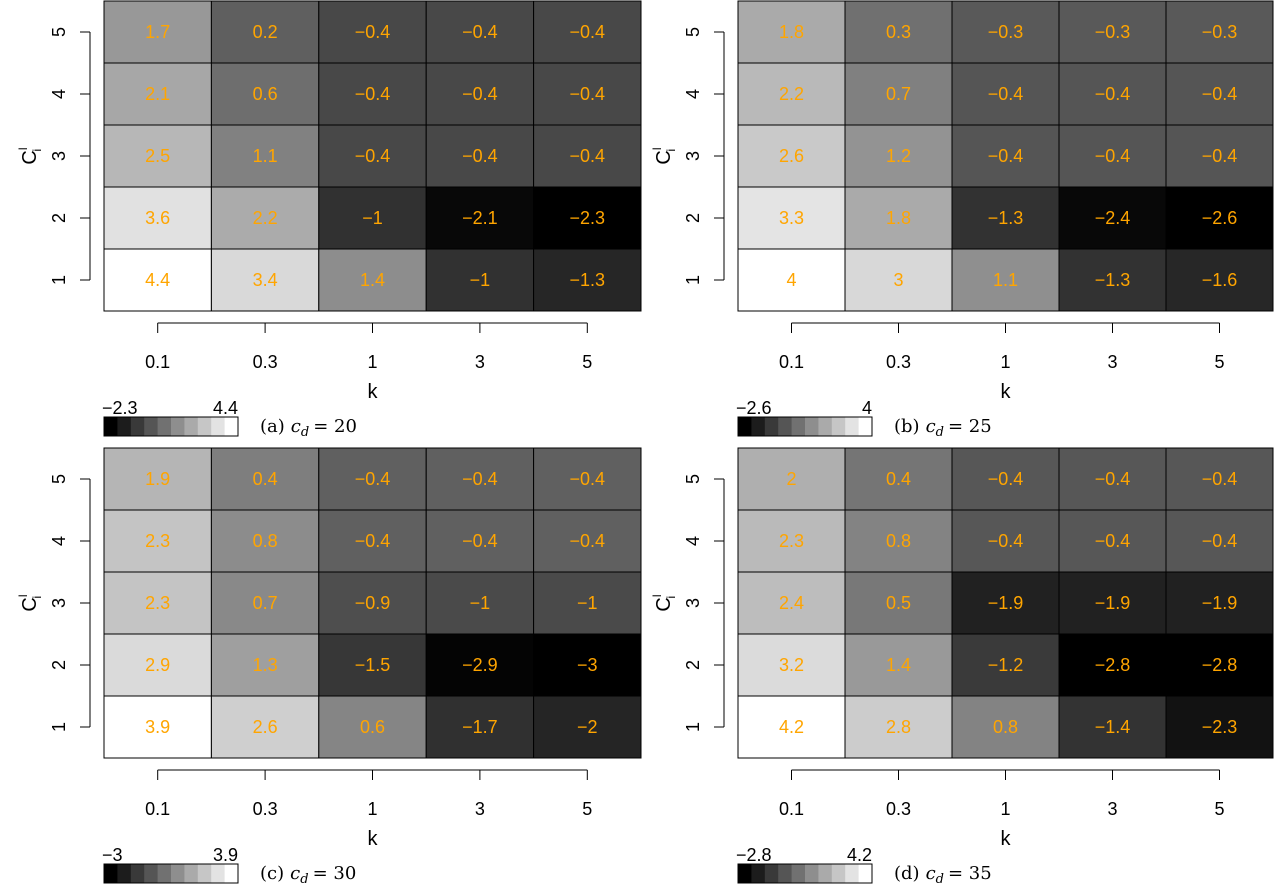  Describe the element at coordinates (970, 426) in the screenshot. I see `panel-caption-value: = 25` at that location.